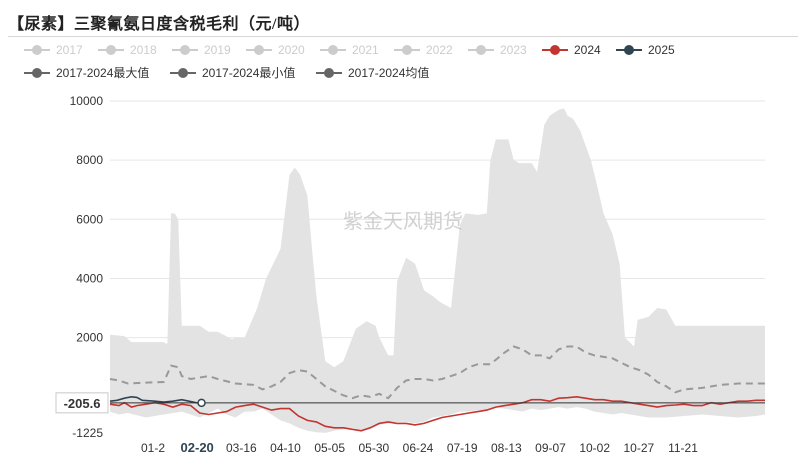 This screenshot has height=460, width=806. Describe the element at coordinates (53, 50) in the screenshot. I see `legend-item: 2017` at that location.